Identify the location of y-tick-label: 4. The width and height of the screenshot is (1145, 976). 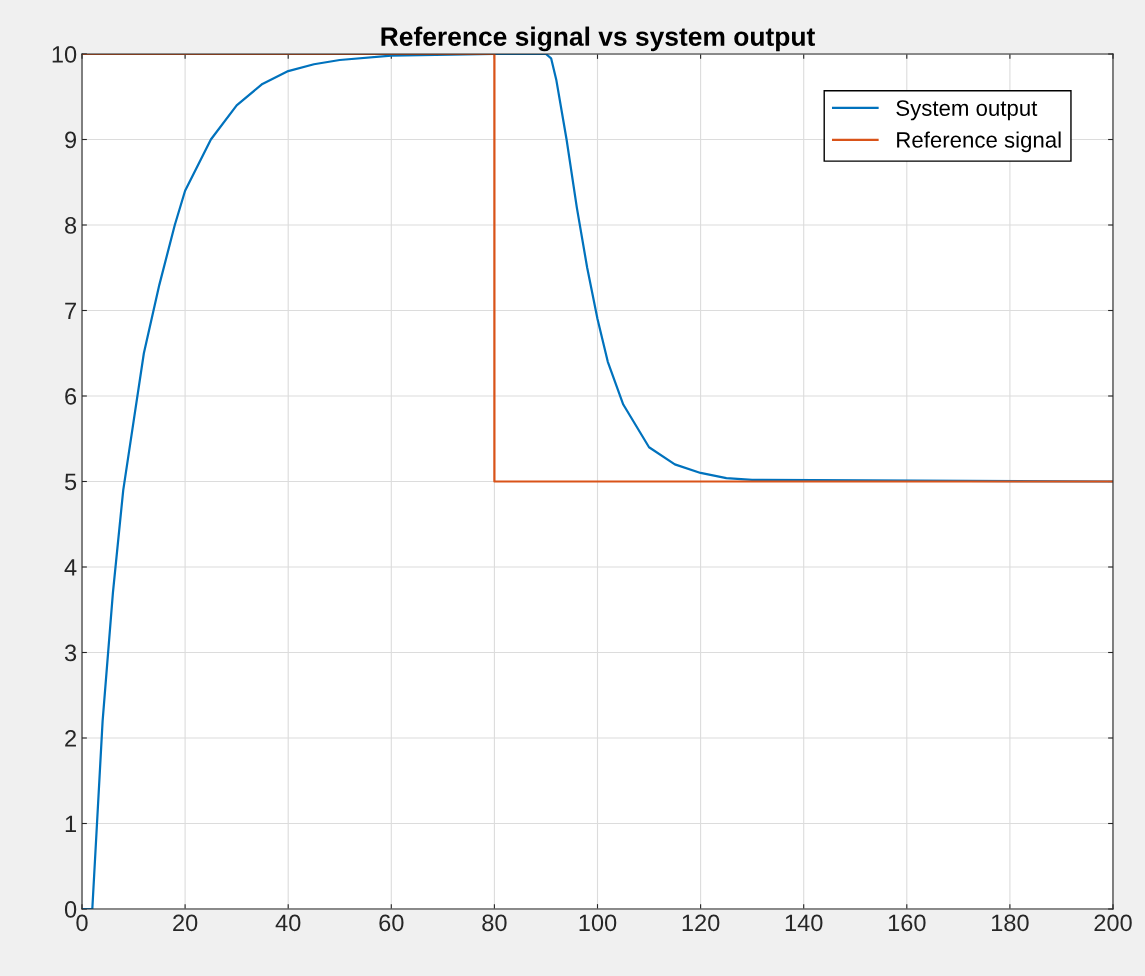
(70, 567).